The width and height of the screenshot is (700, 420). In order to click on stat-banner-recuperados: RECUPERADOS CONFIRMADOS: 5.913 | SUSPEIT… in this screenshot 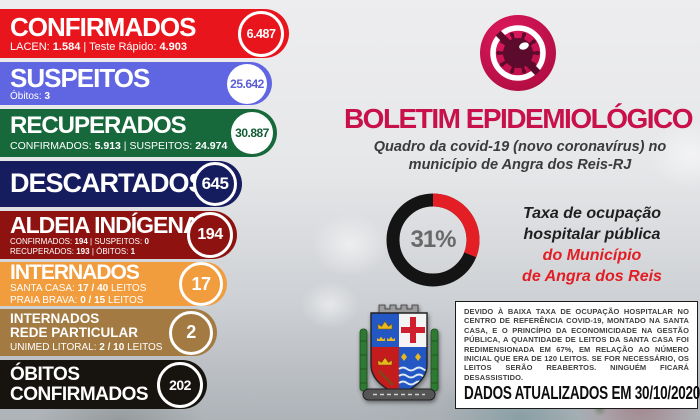, I will do `click(138, 133)`.